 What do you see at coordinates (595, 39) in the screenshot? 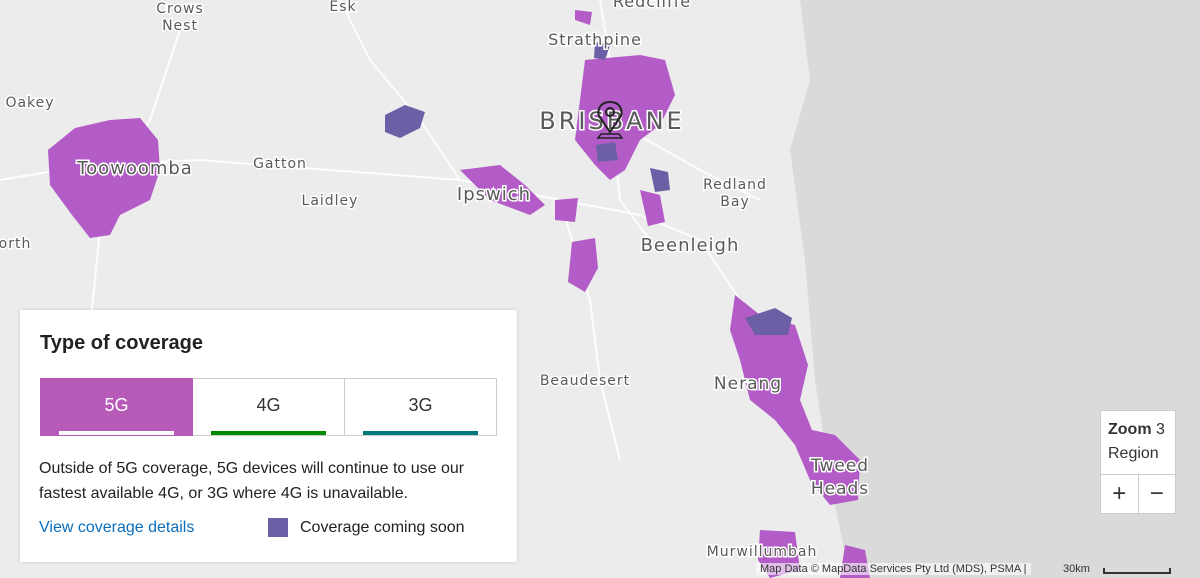
I see `place-label: Strathpine` at bounding box center [595, 39].